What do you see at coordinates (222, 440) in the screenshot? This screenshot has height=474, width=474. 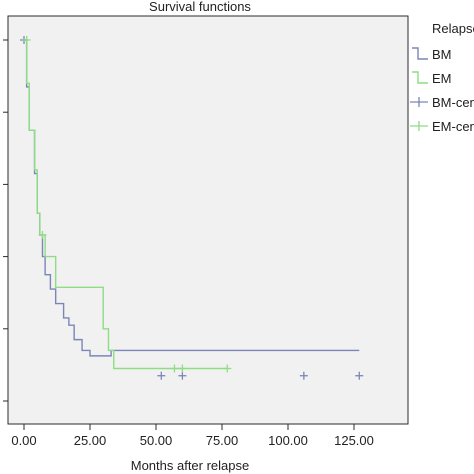 I see `x-tick-label: 75.00` at bounding box center [222, 440].